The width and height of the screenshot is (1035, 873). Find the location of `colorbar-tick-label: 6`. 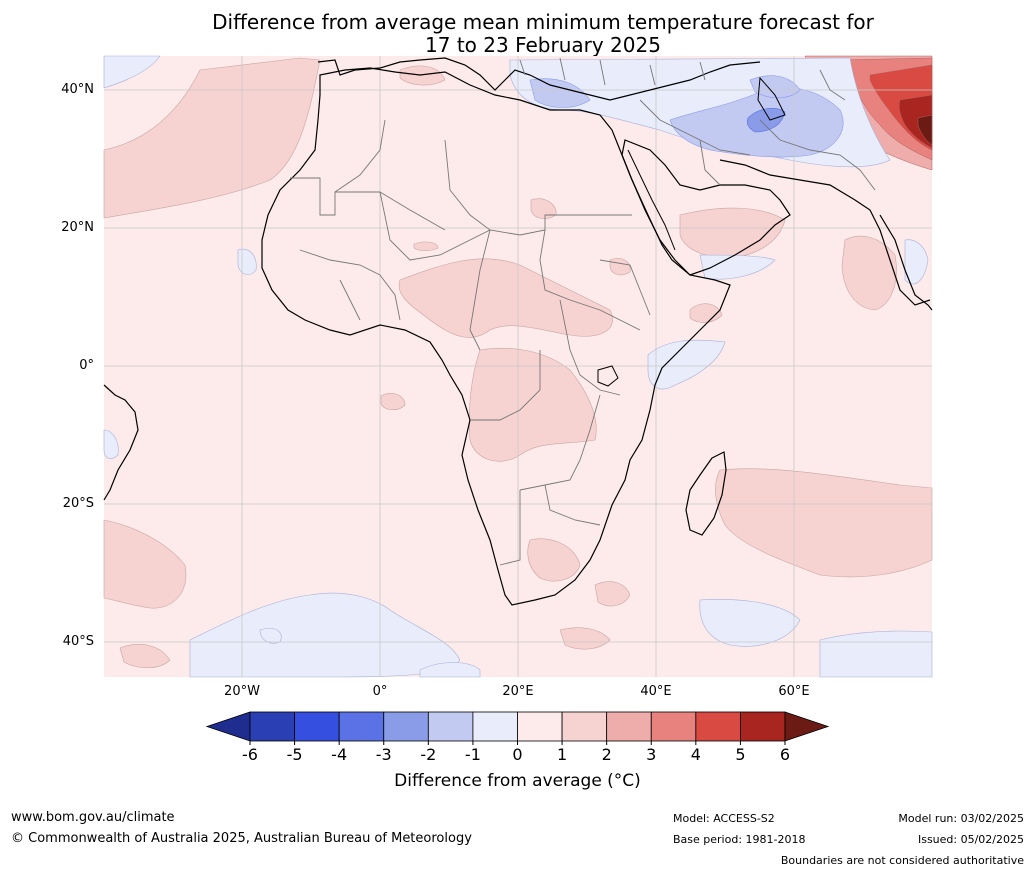

colorbar-tick-label: 6 is located at coordinates (785, 754).